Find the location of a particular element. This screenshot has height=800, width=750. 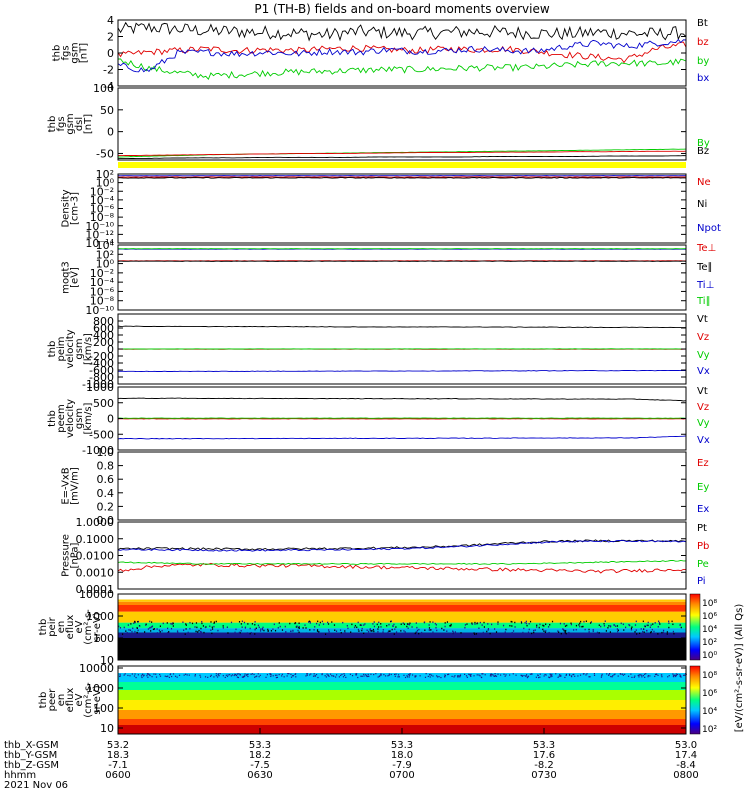

colorbar-tick-label: 10² is located at coordinates (709, 643).